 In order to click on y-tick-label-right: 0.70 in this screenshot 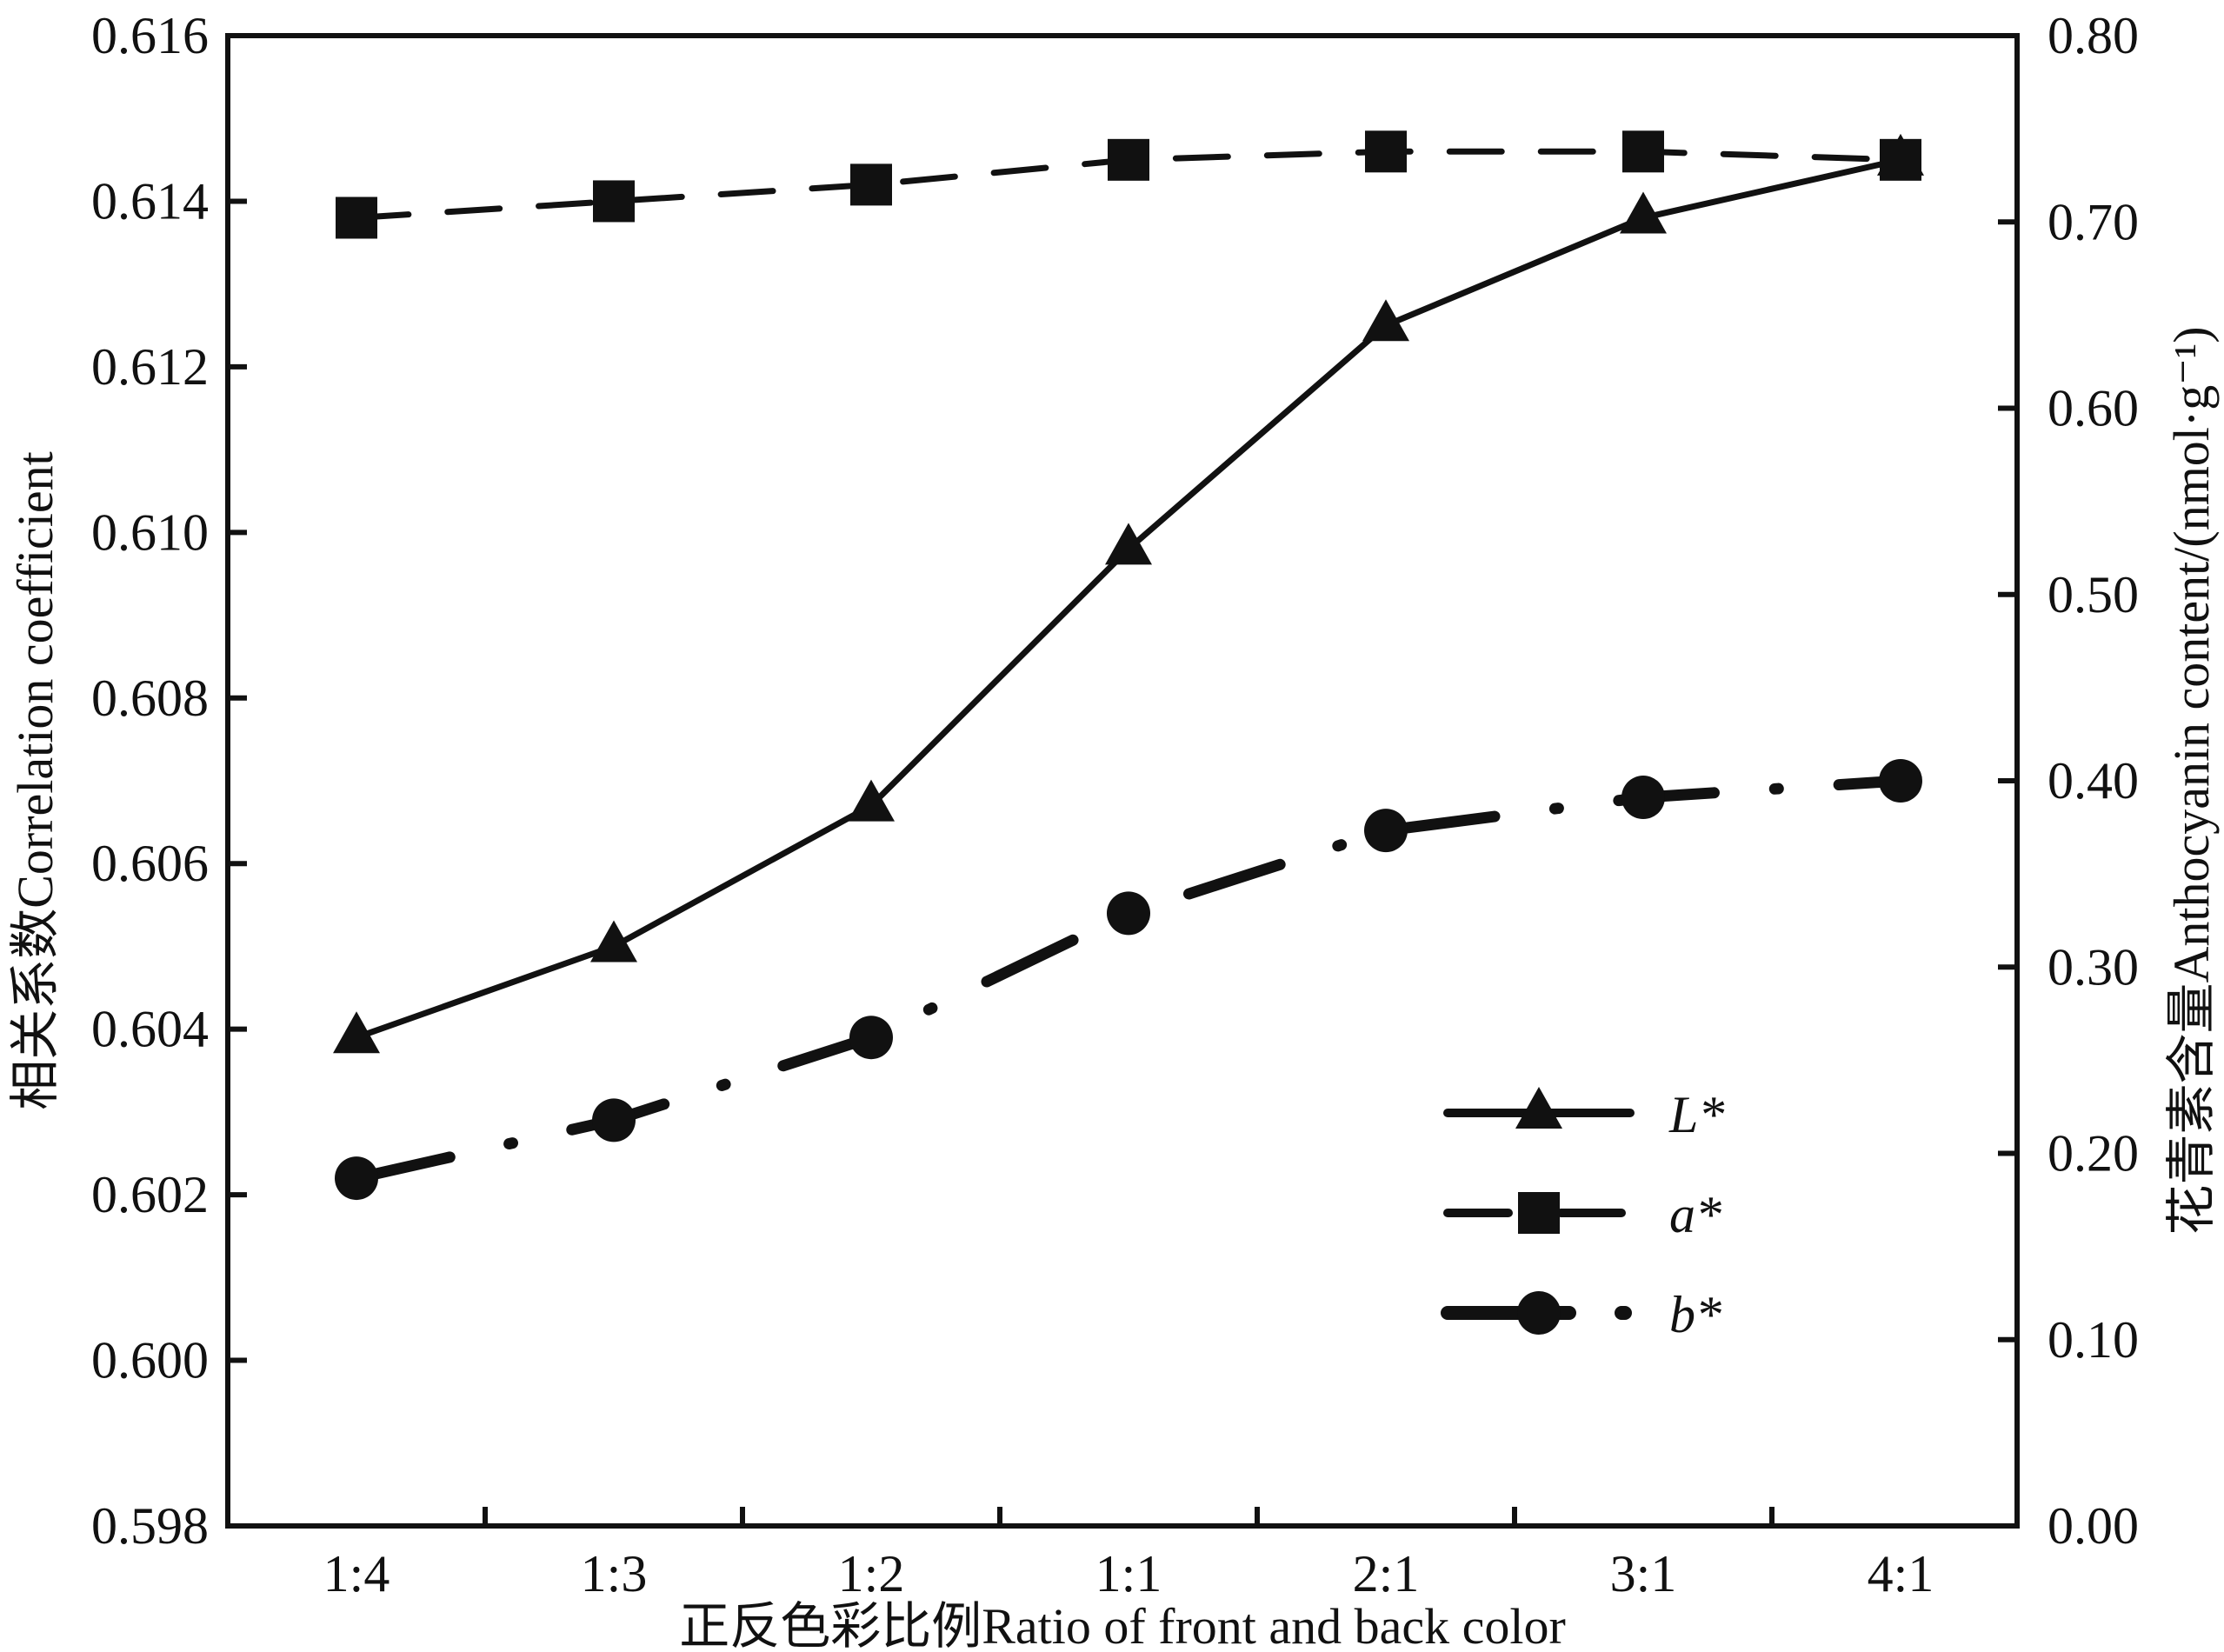, I will do `click(2093, 221)`.